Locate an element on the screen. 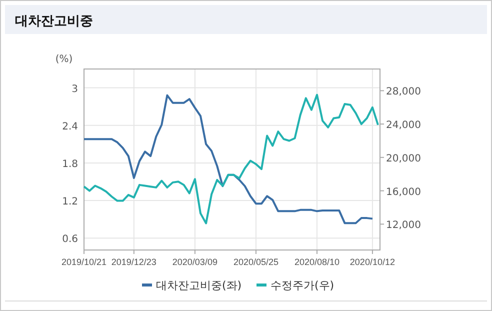  y-tick-label: 2.4 is located at coordinates (70, 126).